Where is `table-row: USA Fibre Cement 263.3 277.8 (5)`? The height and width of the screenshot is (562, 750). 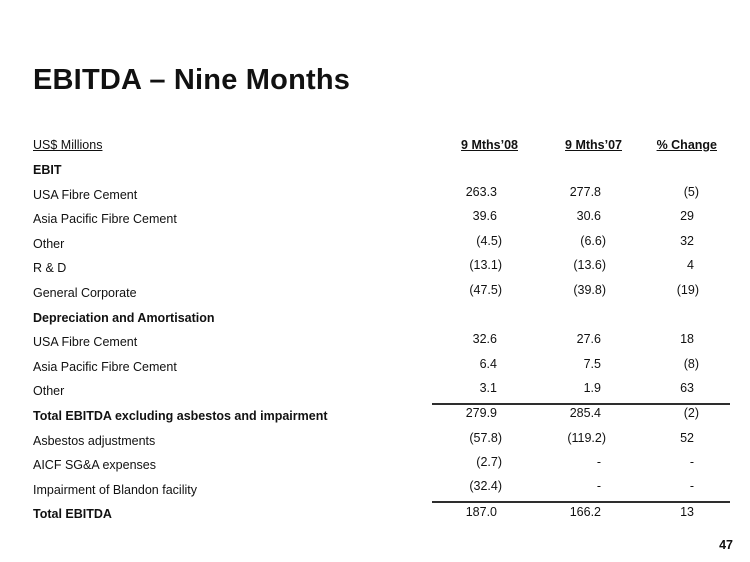
table-row: USA Fibre Cement 263.3 277.8 (5) is located at coordinates (381, 195).